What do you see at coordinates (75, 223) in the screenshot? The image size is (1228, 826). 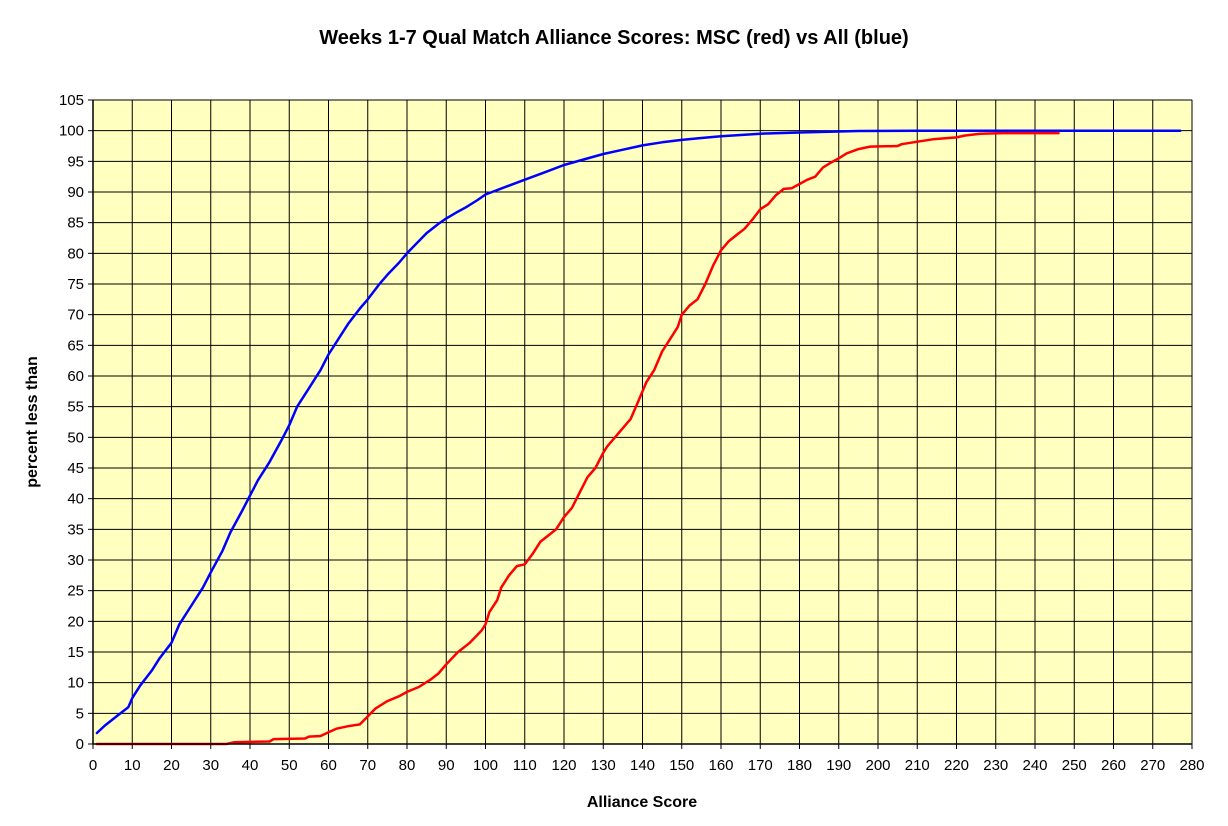 I see `y-tick-label: 85` at bounding box center [75, 223].